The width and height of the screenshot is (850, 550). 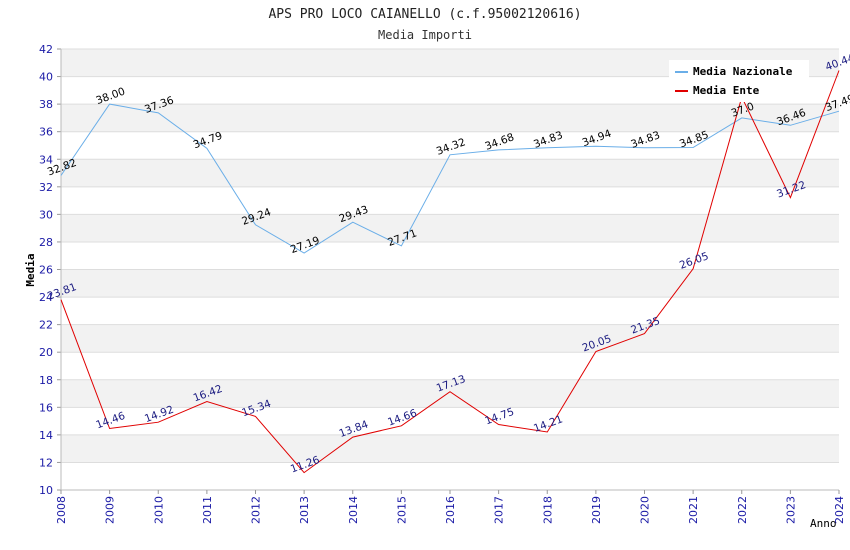 I want to click on y-tick-label: 32, so click(x=46, y=187).